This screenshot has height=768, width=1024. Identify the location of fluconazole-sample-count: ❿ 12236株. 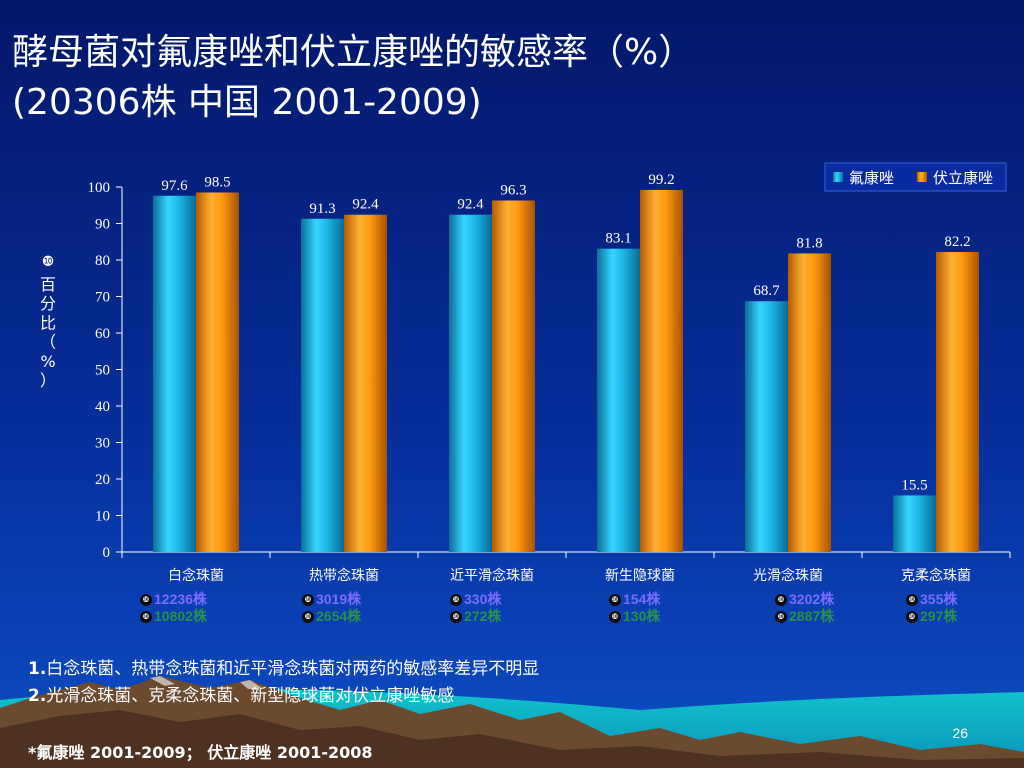
(173, 599).